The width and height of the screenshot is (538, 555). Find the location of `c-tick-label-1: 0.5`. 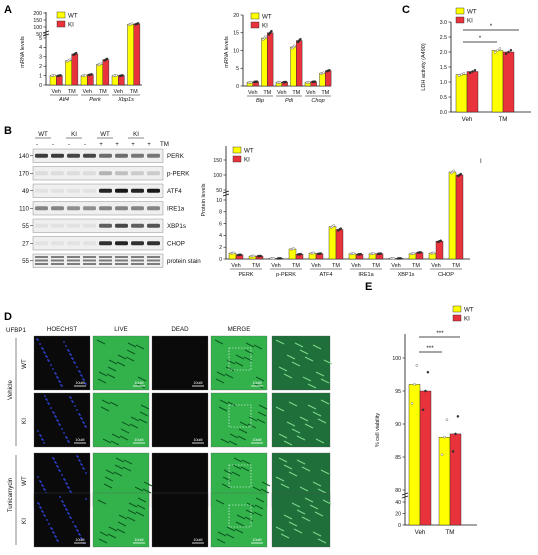

c-tick-label-1: 0.5 is located at coordinates (443, 98).